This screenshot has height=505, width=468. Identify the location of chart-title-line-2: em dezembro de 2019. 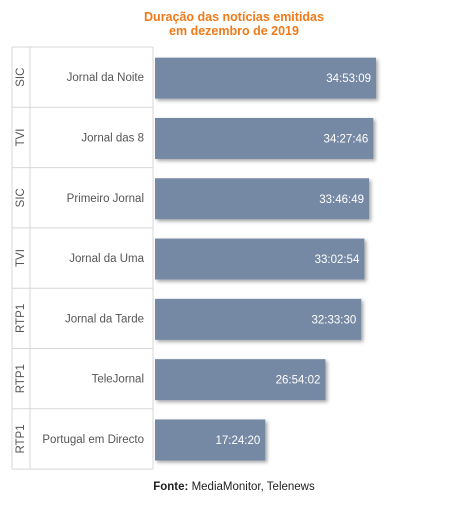
(234, 31).